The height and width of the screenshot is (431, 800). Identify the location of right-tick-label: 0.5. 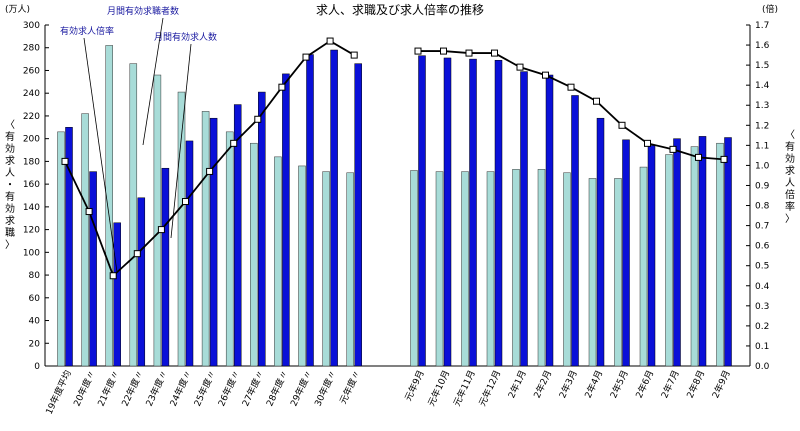
(762, 267).